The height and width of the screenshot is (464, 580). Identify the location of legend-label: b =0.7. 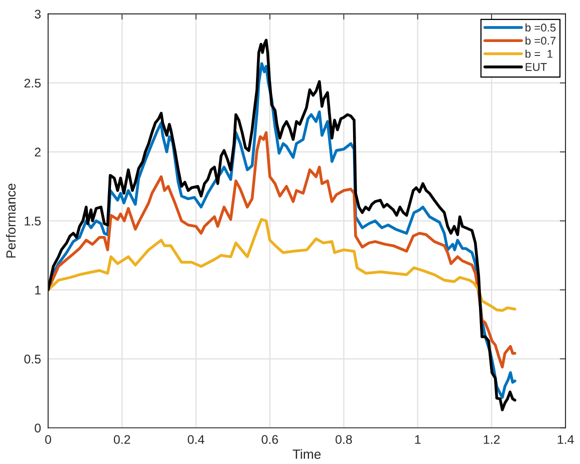
(541, 40).